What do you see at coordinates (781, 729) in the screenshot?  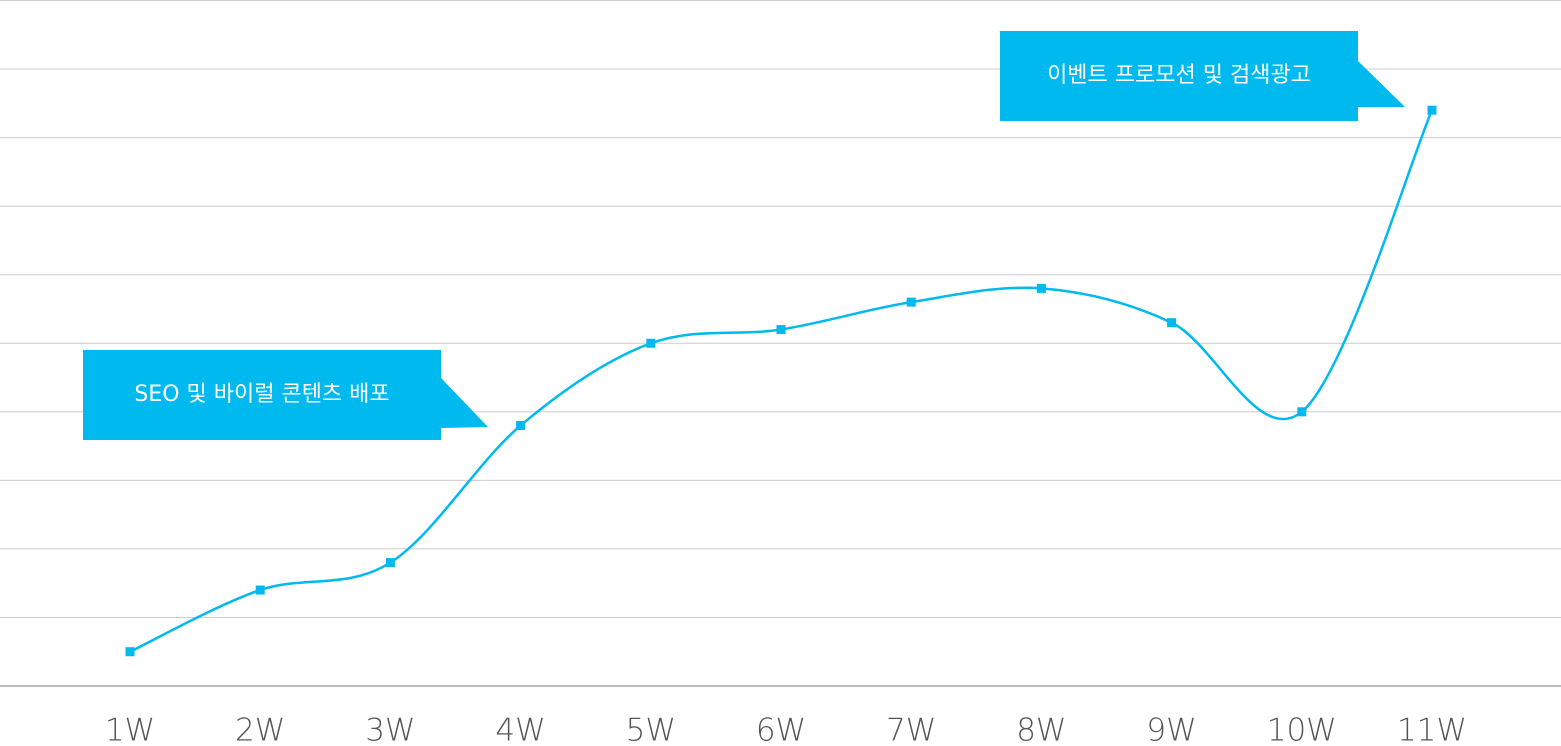 I see `x-tick-label: 6W` at bounding box center [781, 729].